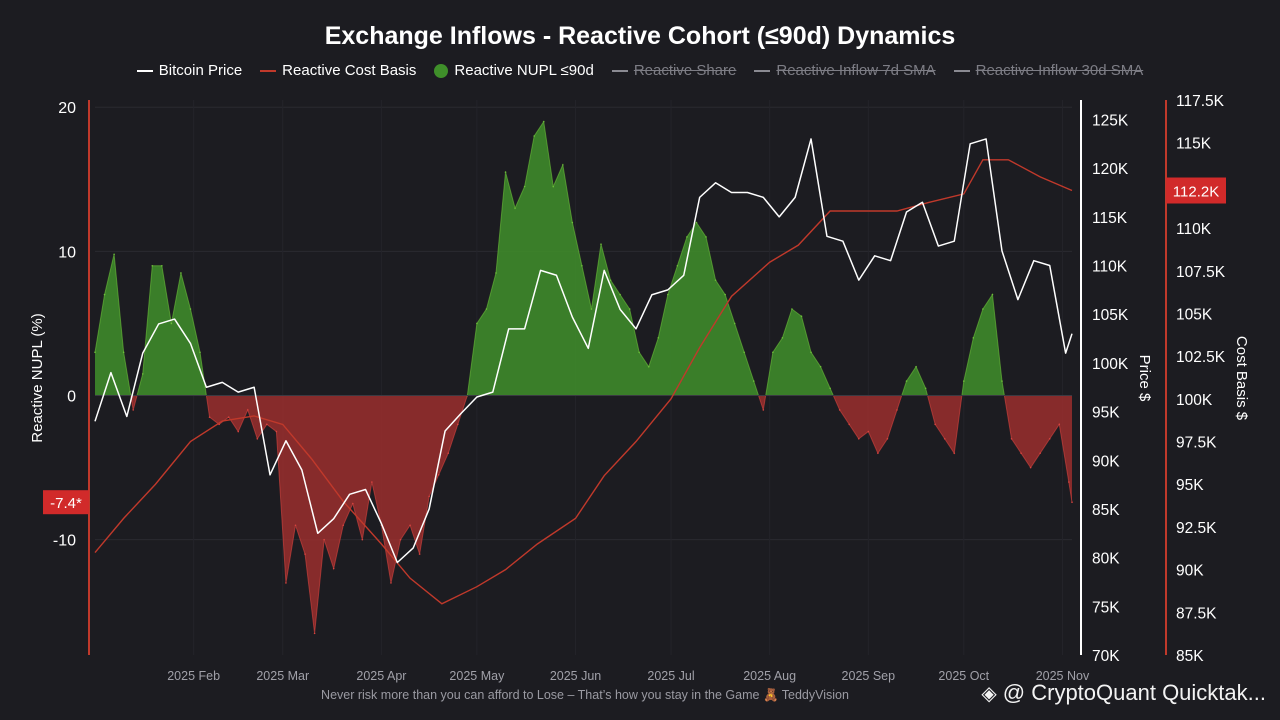  Describe the element at coordinates (1106, 559) in the screenshot. I see `price-tick-label: 80K` at that location.